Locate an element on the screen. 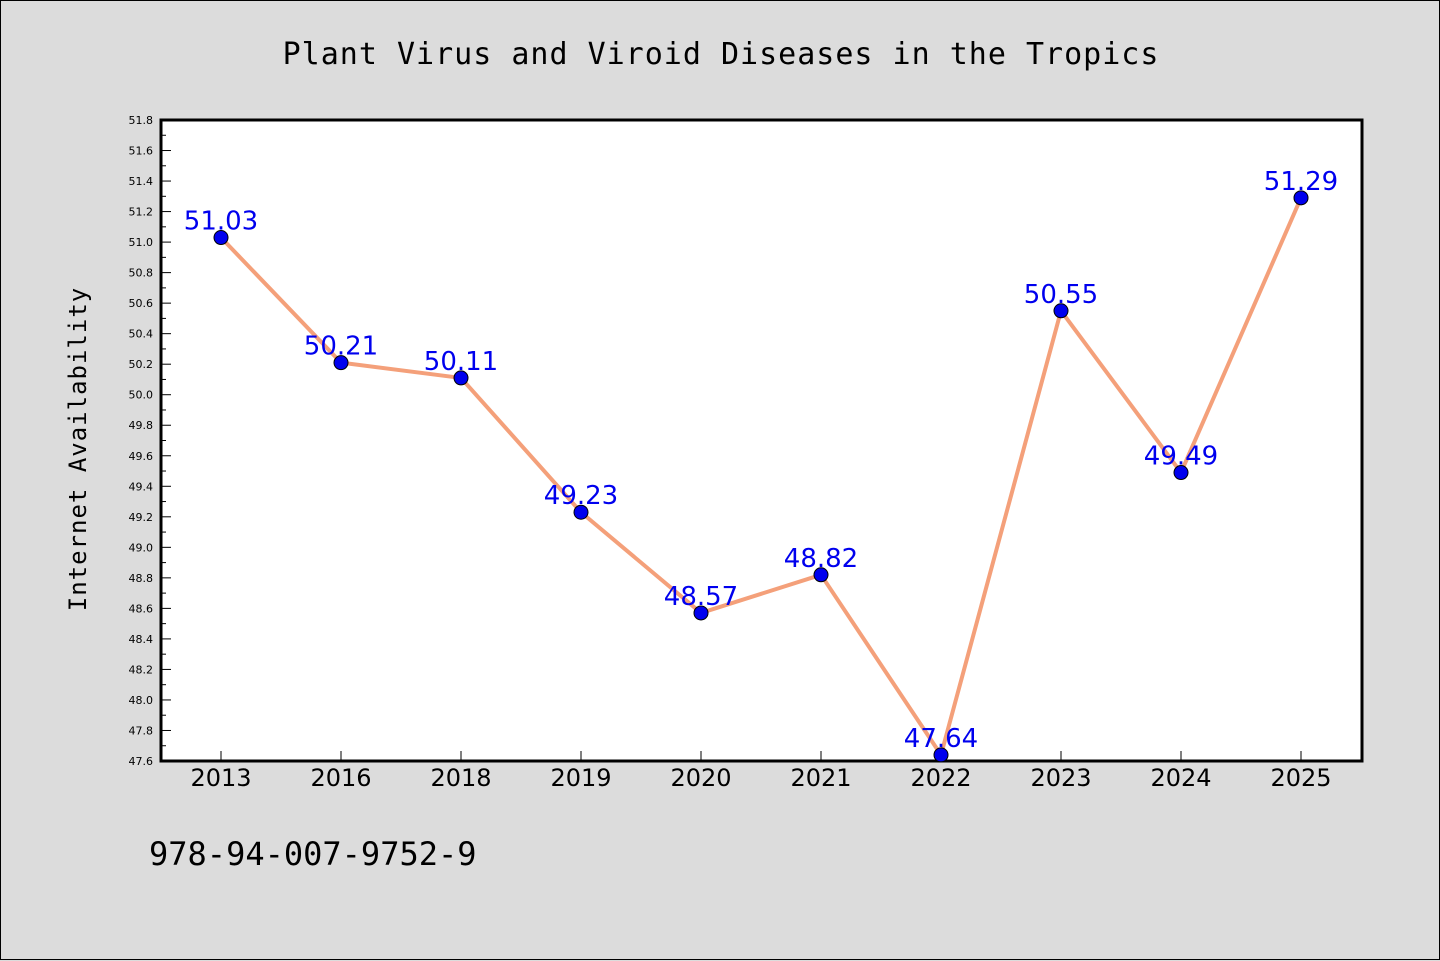  x-tick-label: 2023 is located at coordinates (1060, 778).